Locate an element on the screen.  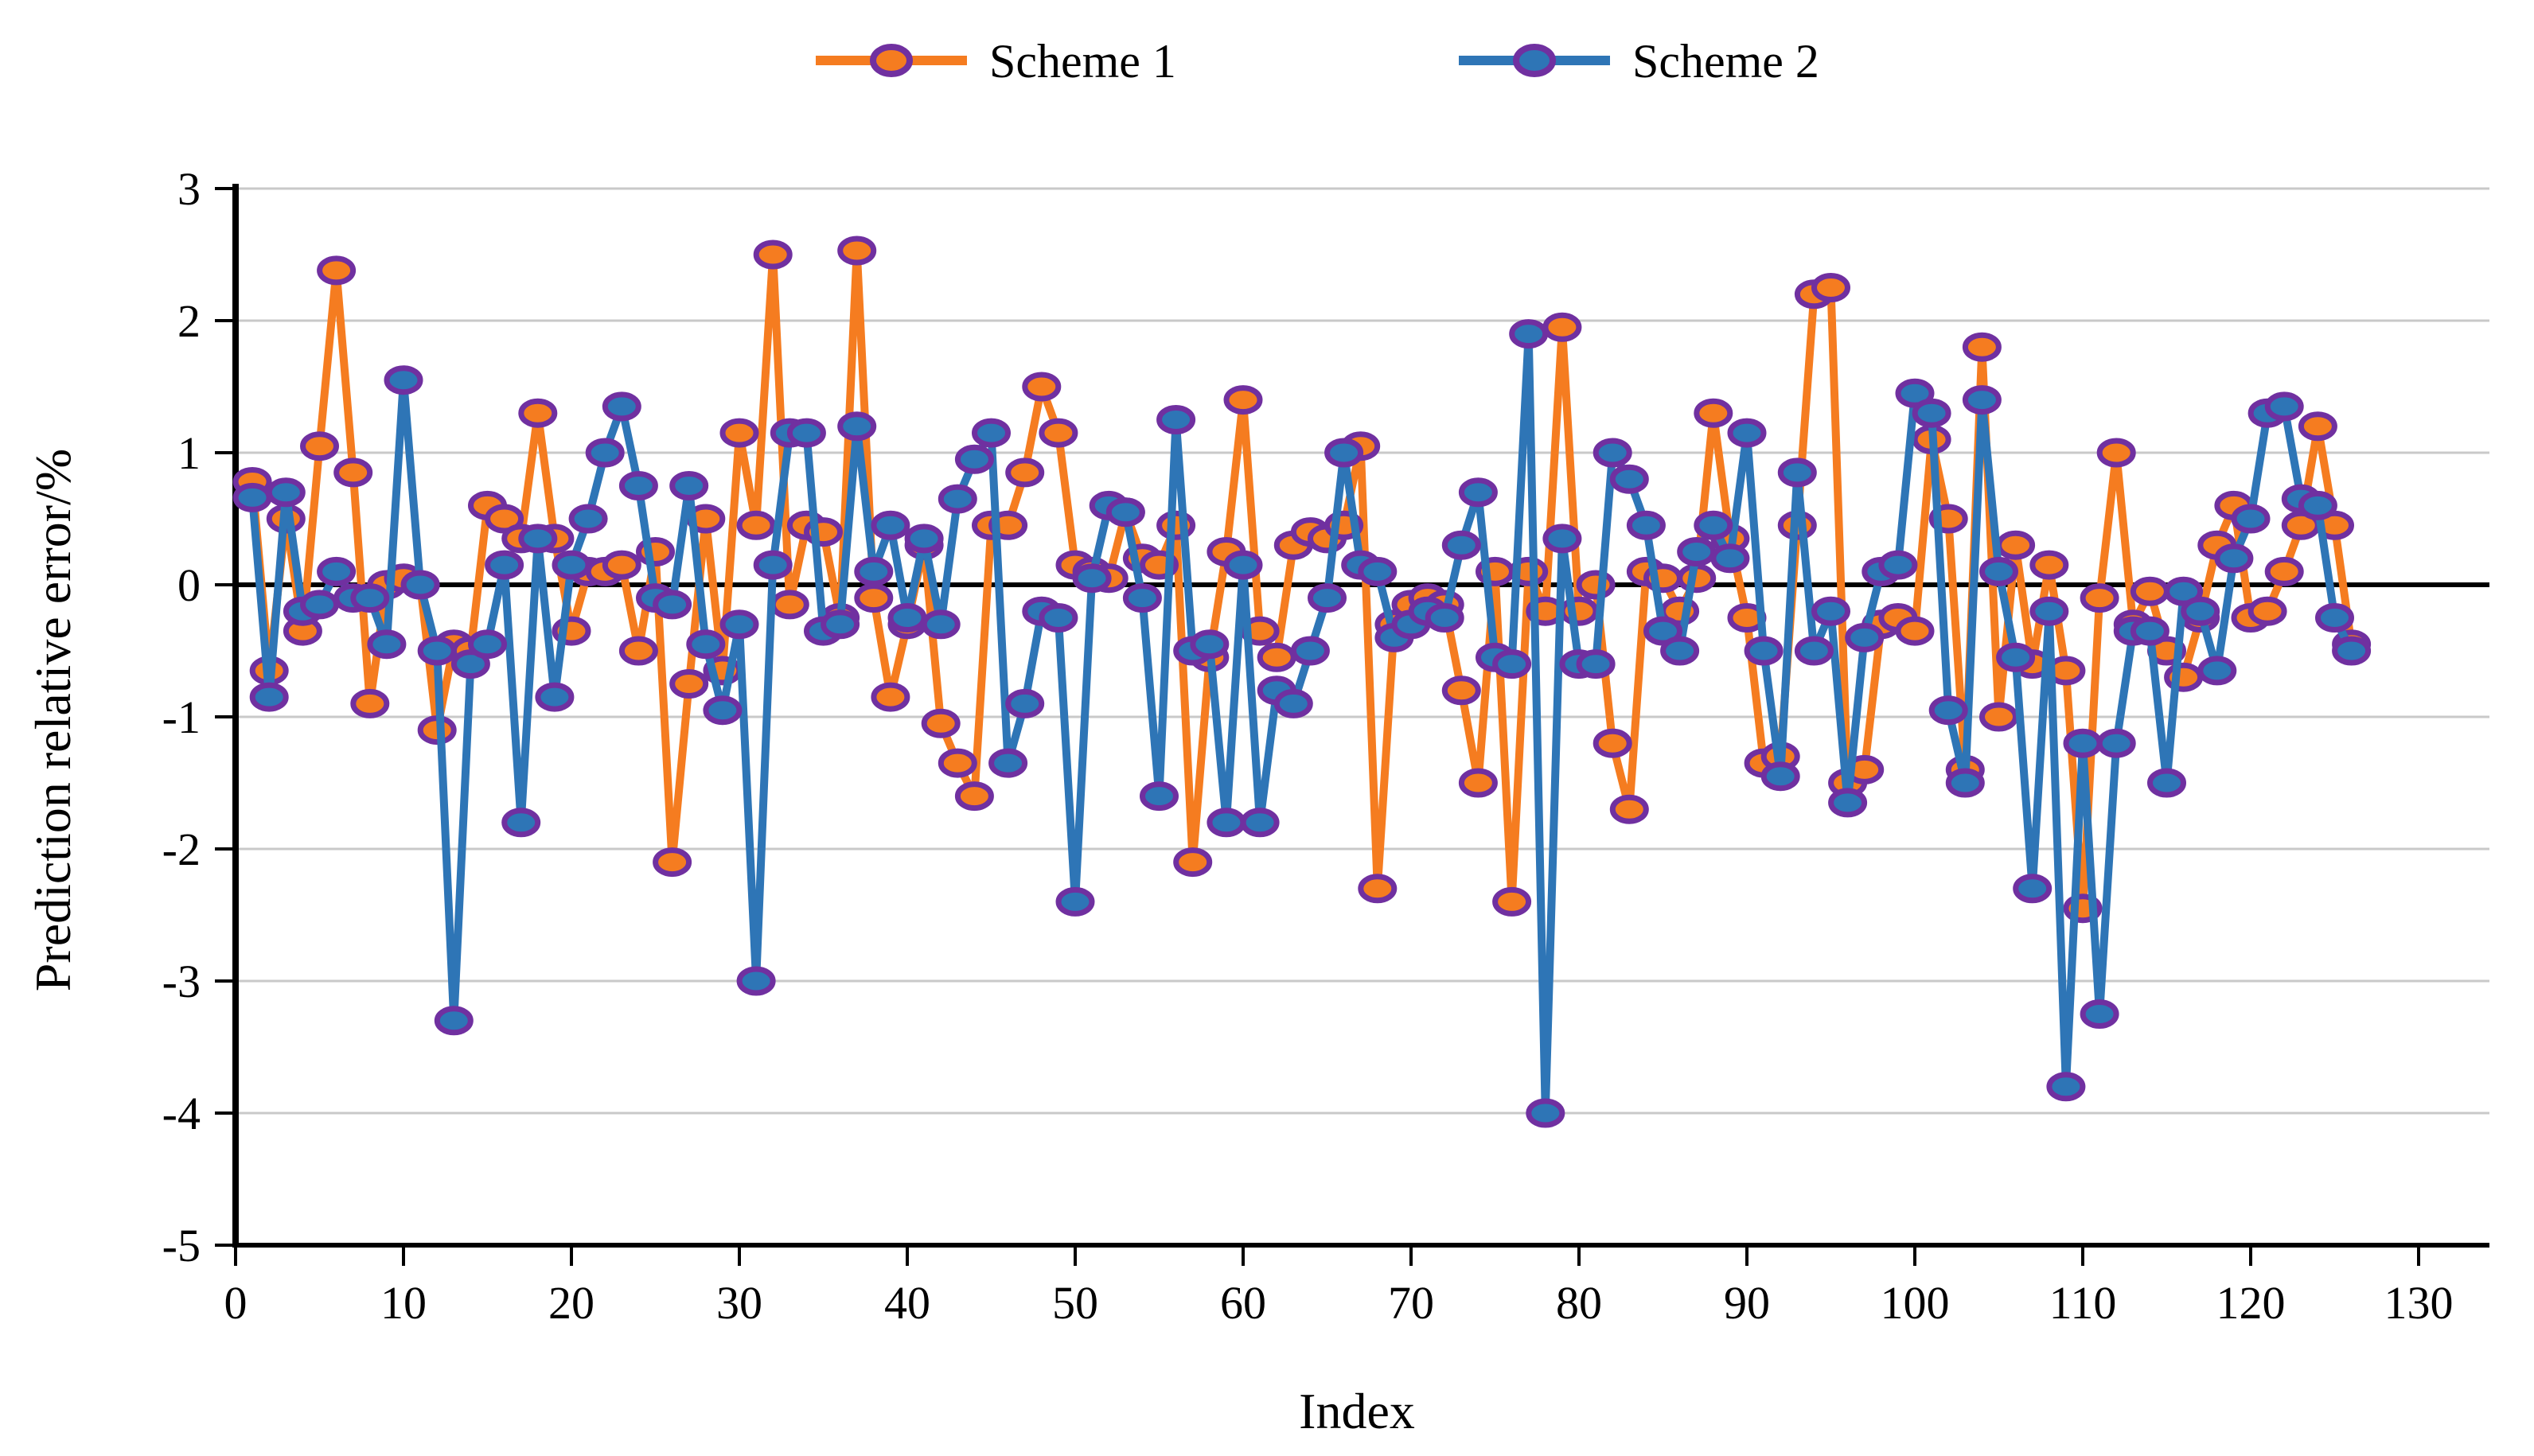
x-tick-label: 100 is located at coordinates (1915, 1303).